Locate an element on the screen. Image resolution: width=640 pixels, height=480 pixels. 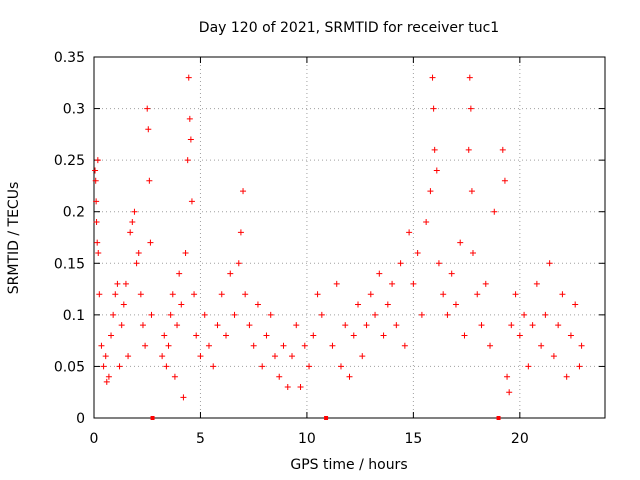
y-tick-label: 0.2 is located at coordinates (74, 213).